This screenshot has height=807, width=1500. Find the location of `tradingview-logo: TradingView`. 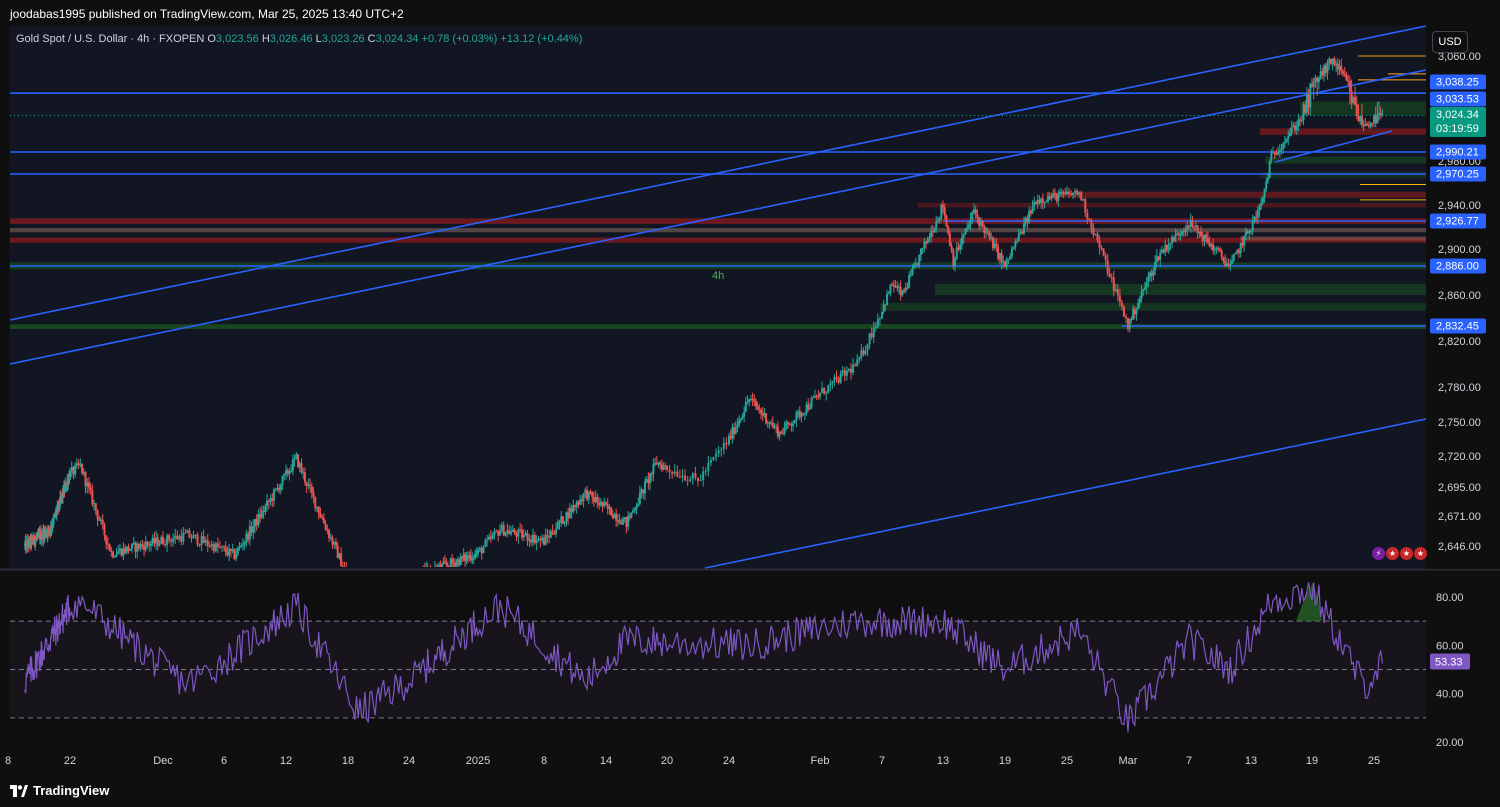

tradingview-logo: TradingView is located at coordinates (59, 790).